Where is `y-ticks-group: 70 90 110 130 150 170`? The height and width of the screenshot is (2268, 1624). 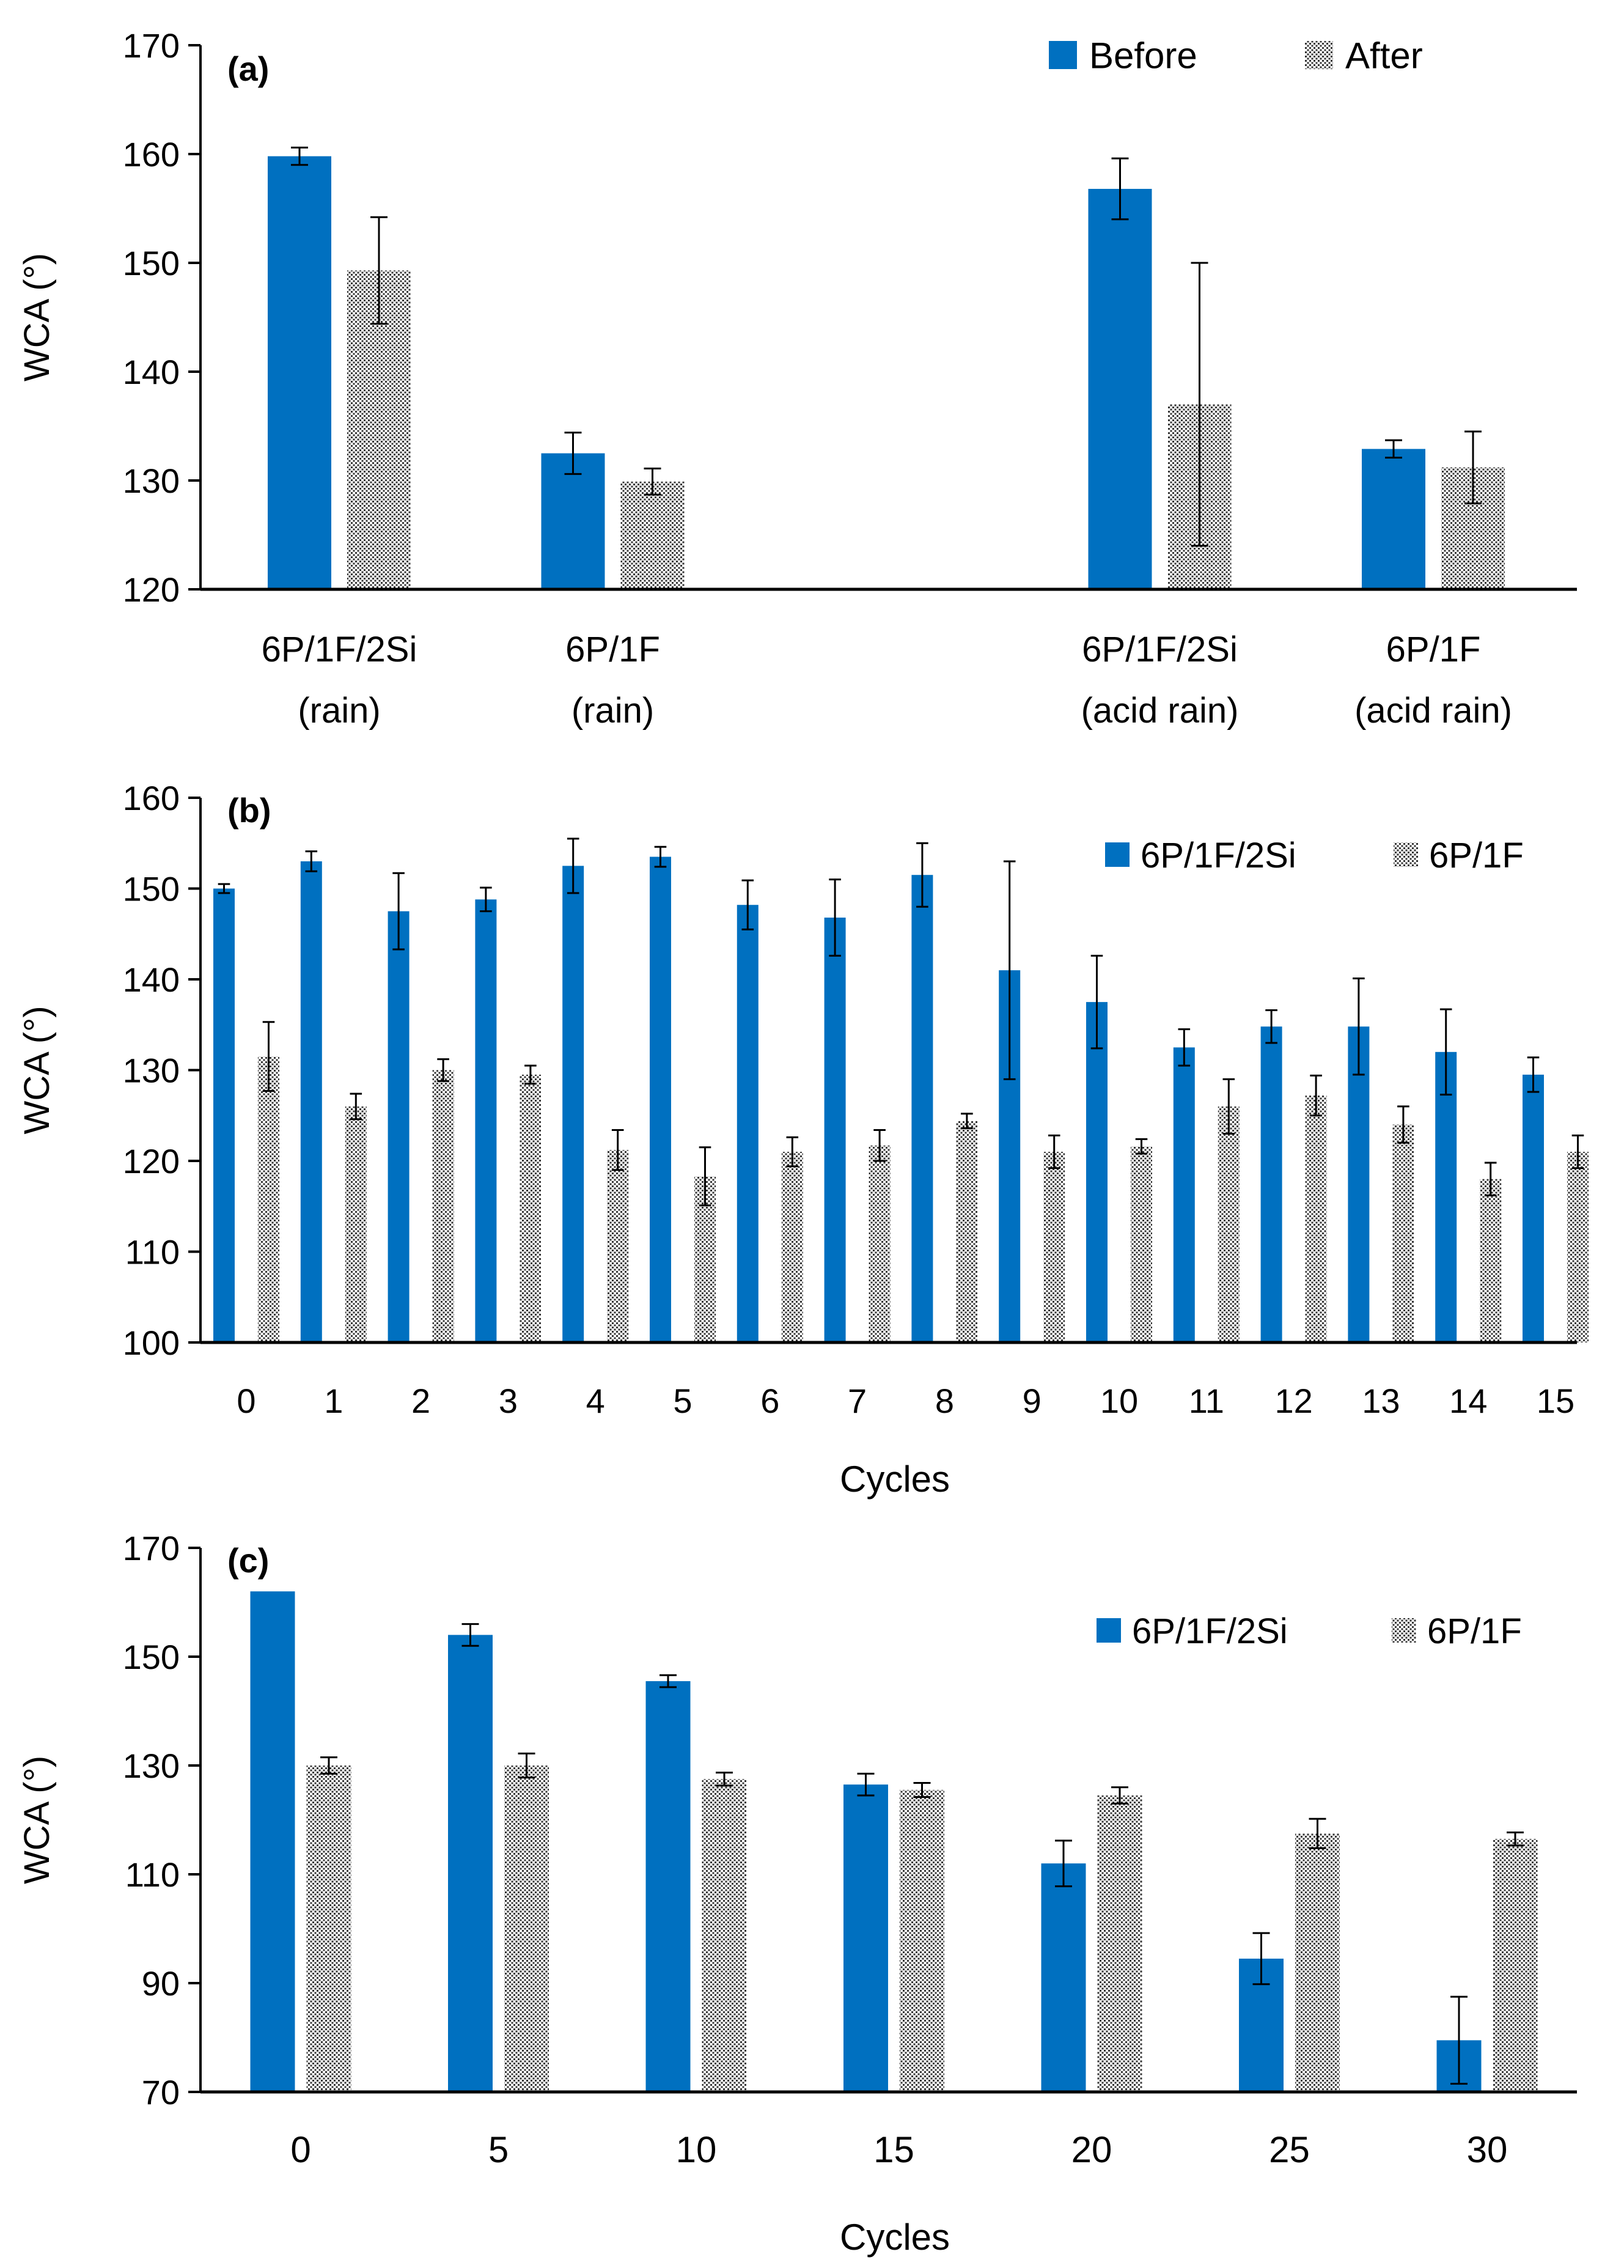 y-ticks-group: 70 90 110 130 150 170 is located at coordinates (161, 1820).